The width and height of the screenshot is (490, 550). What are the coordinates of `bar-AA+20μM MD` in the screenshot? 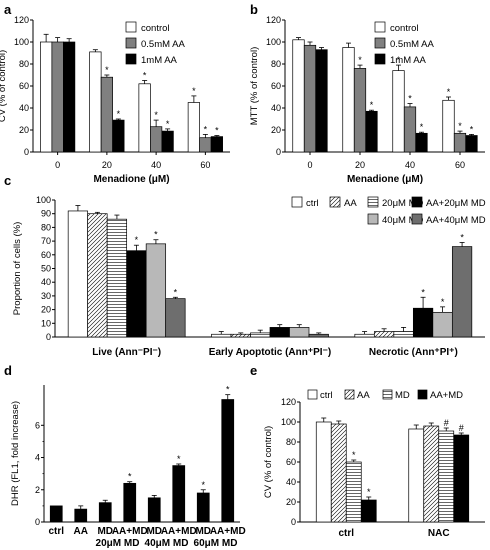 It's located at (136, 294).